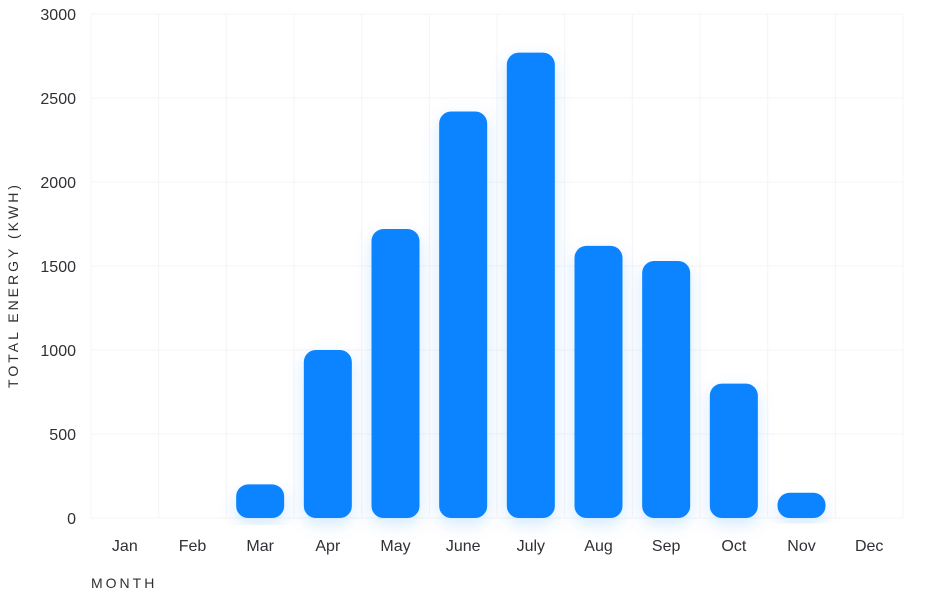 The image size is (928, 593). I want to click on x-tick-label: June, so click(463, 546).